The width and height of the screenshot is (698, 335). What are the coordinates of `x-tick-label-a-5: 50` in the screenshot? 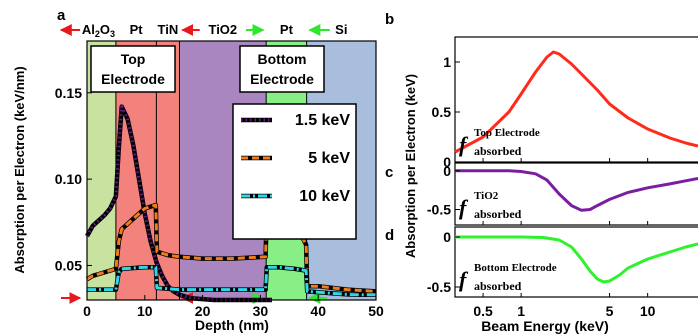 It's located at (376, 311).